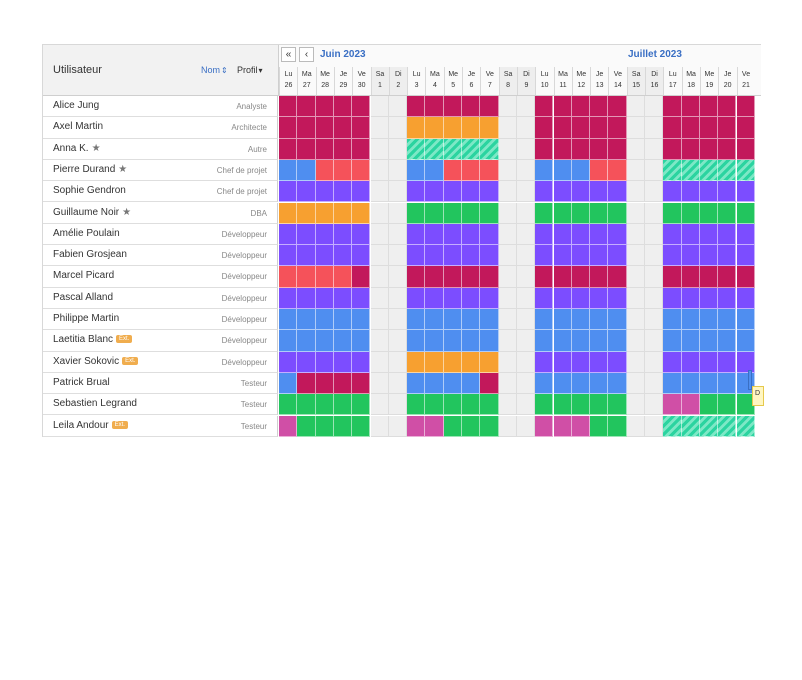  Describe the element at coordinates (160, 234) in the screenshot. I see `user-row: Amélie Poulain Développeur` at that location.